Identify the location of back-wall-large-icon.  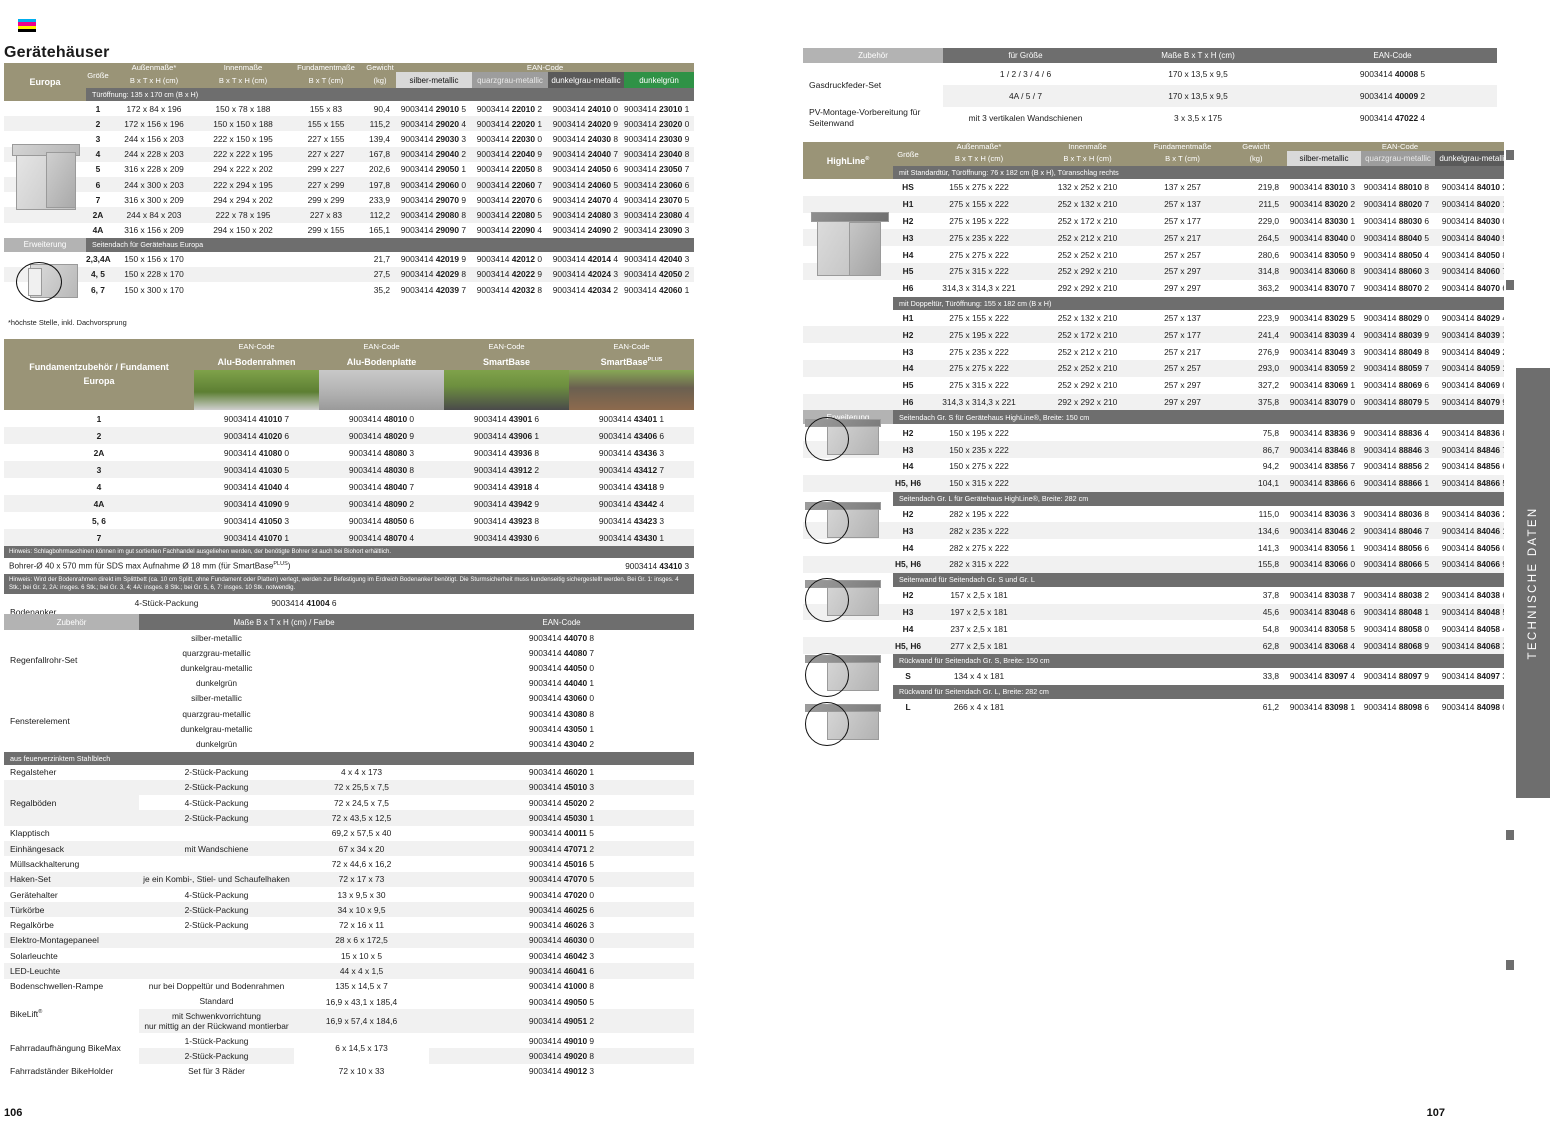
(843, 725).